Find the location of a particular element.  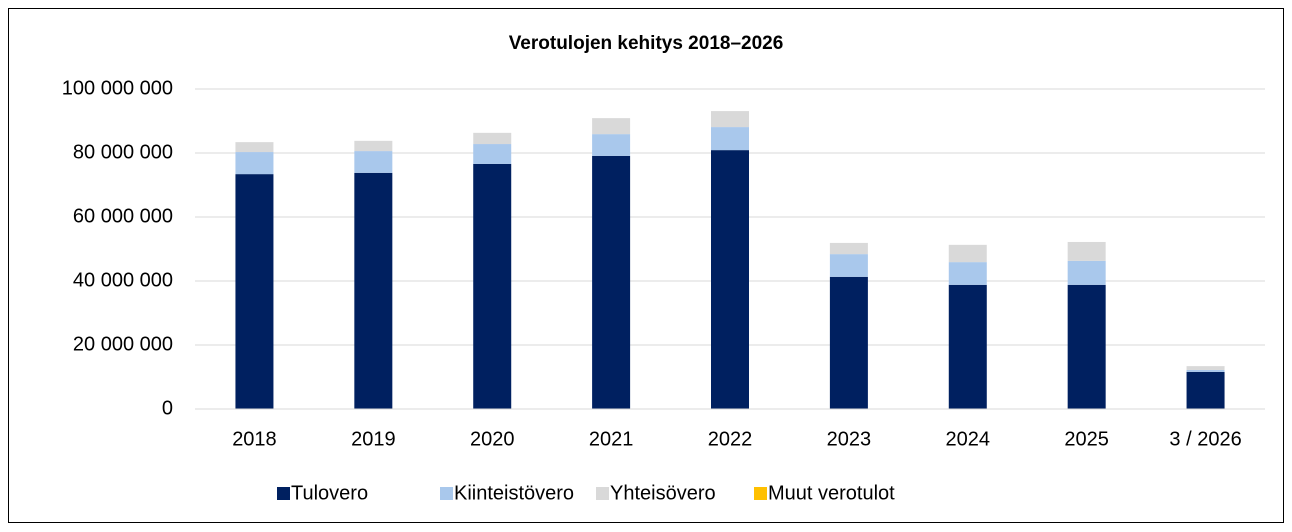

legend-label: Yhteisövero is located at coordinates (663, 493).